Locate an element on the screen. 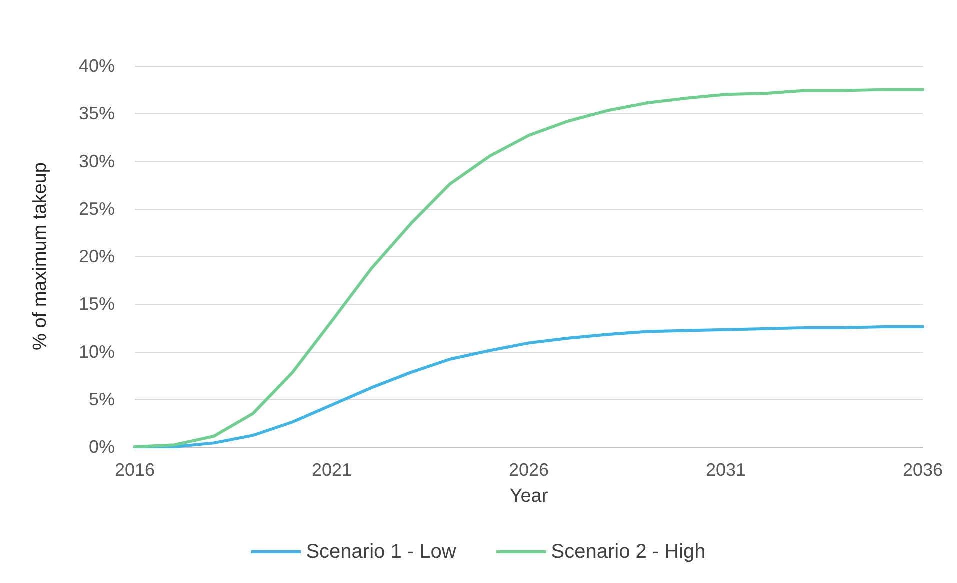 The height and width of the screenshot is (583, 957). y-tick-label: 20% is located at coordinates (96, 256).